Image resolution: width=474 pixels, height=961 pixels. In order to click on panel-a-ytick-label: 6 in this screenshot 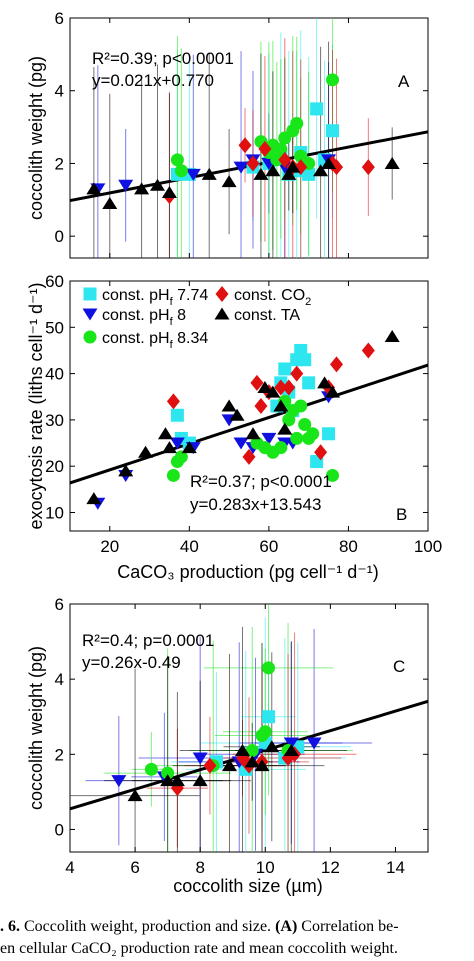, I will do `click(59, 18)`.